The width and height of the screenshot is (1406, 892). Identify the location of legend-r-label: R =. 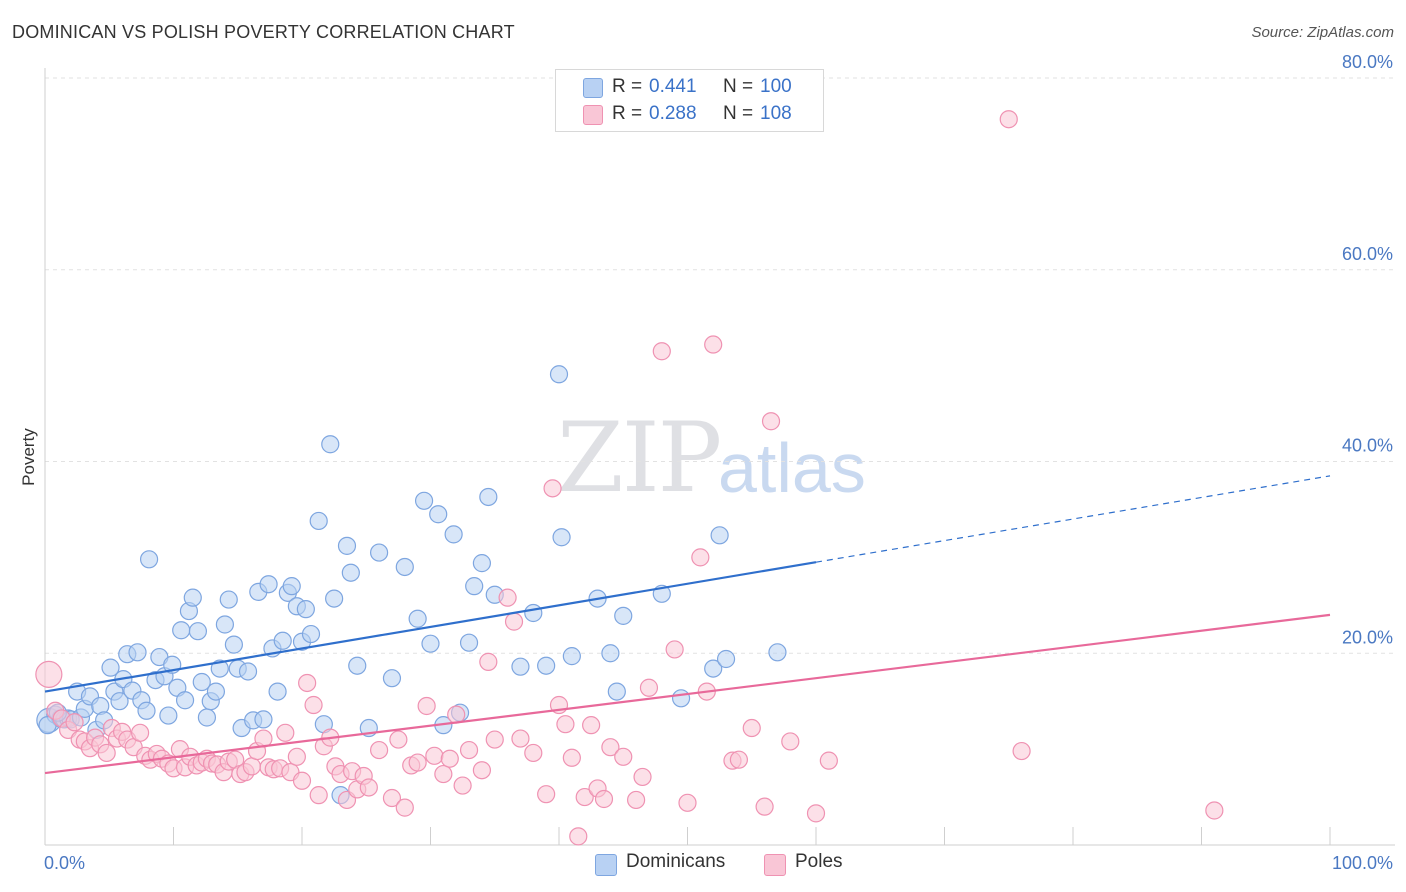
(627, 113).